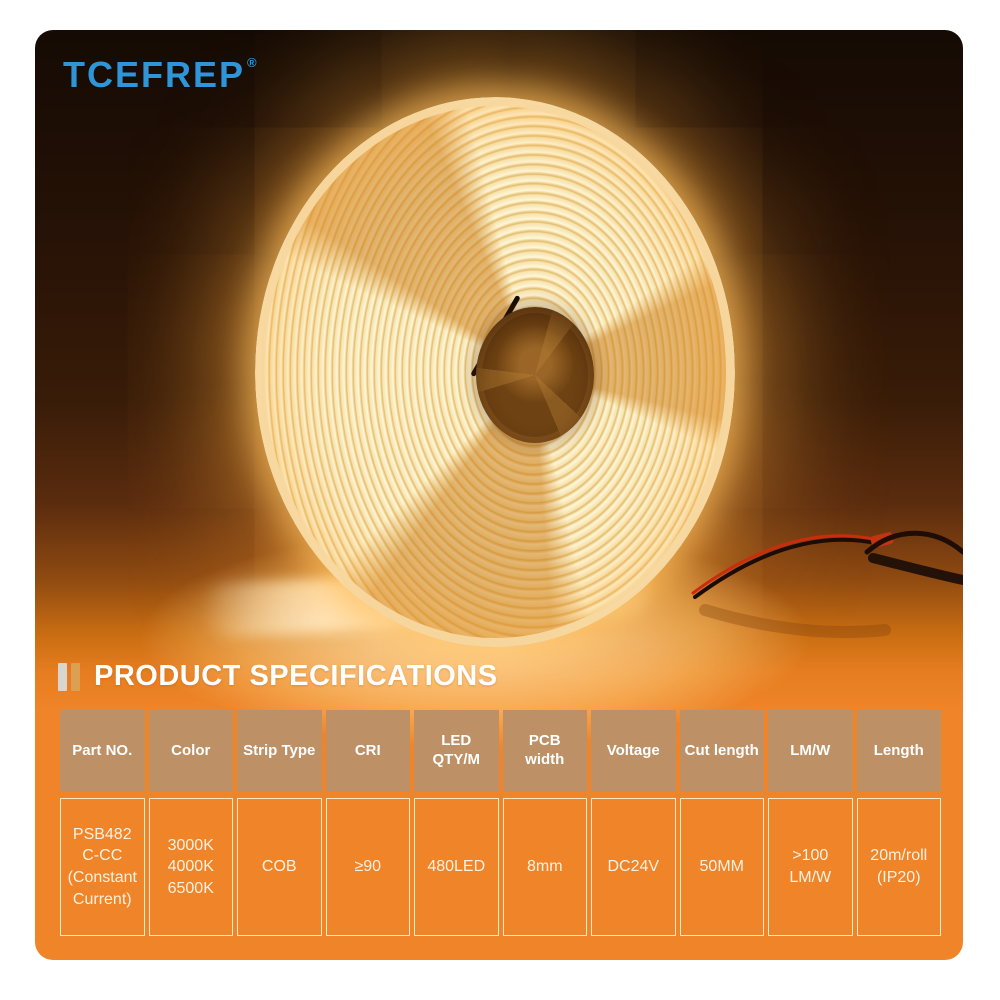 This screenshot has height=1000, width=1000. What do you see at coordinates (535, 375) in the screenshot?
I see `reel-hub` at bounding box center [535, 375].